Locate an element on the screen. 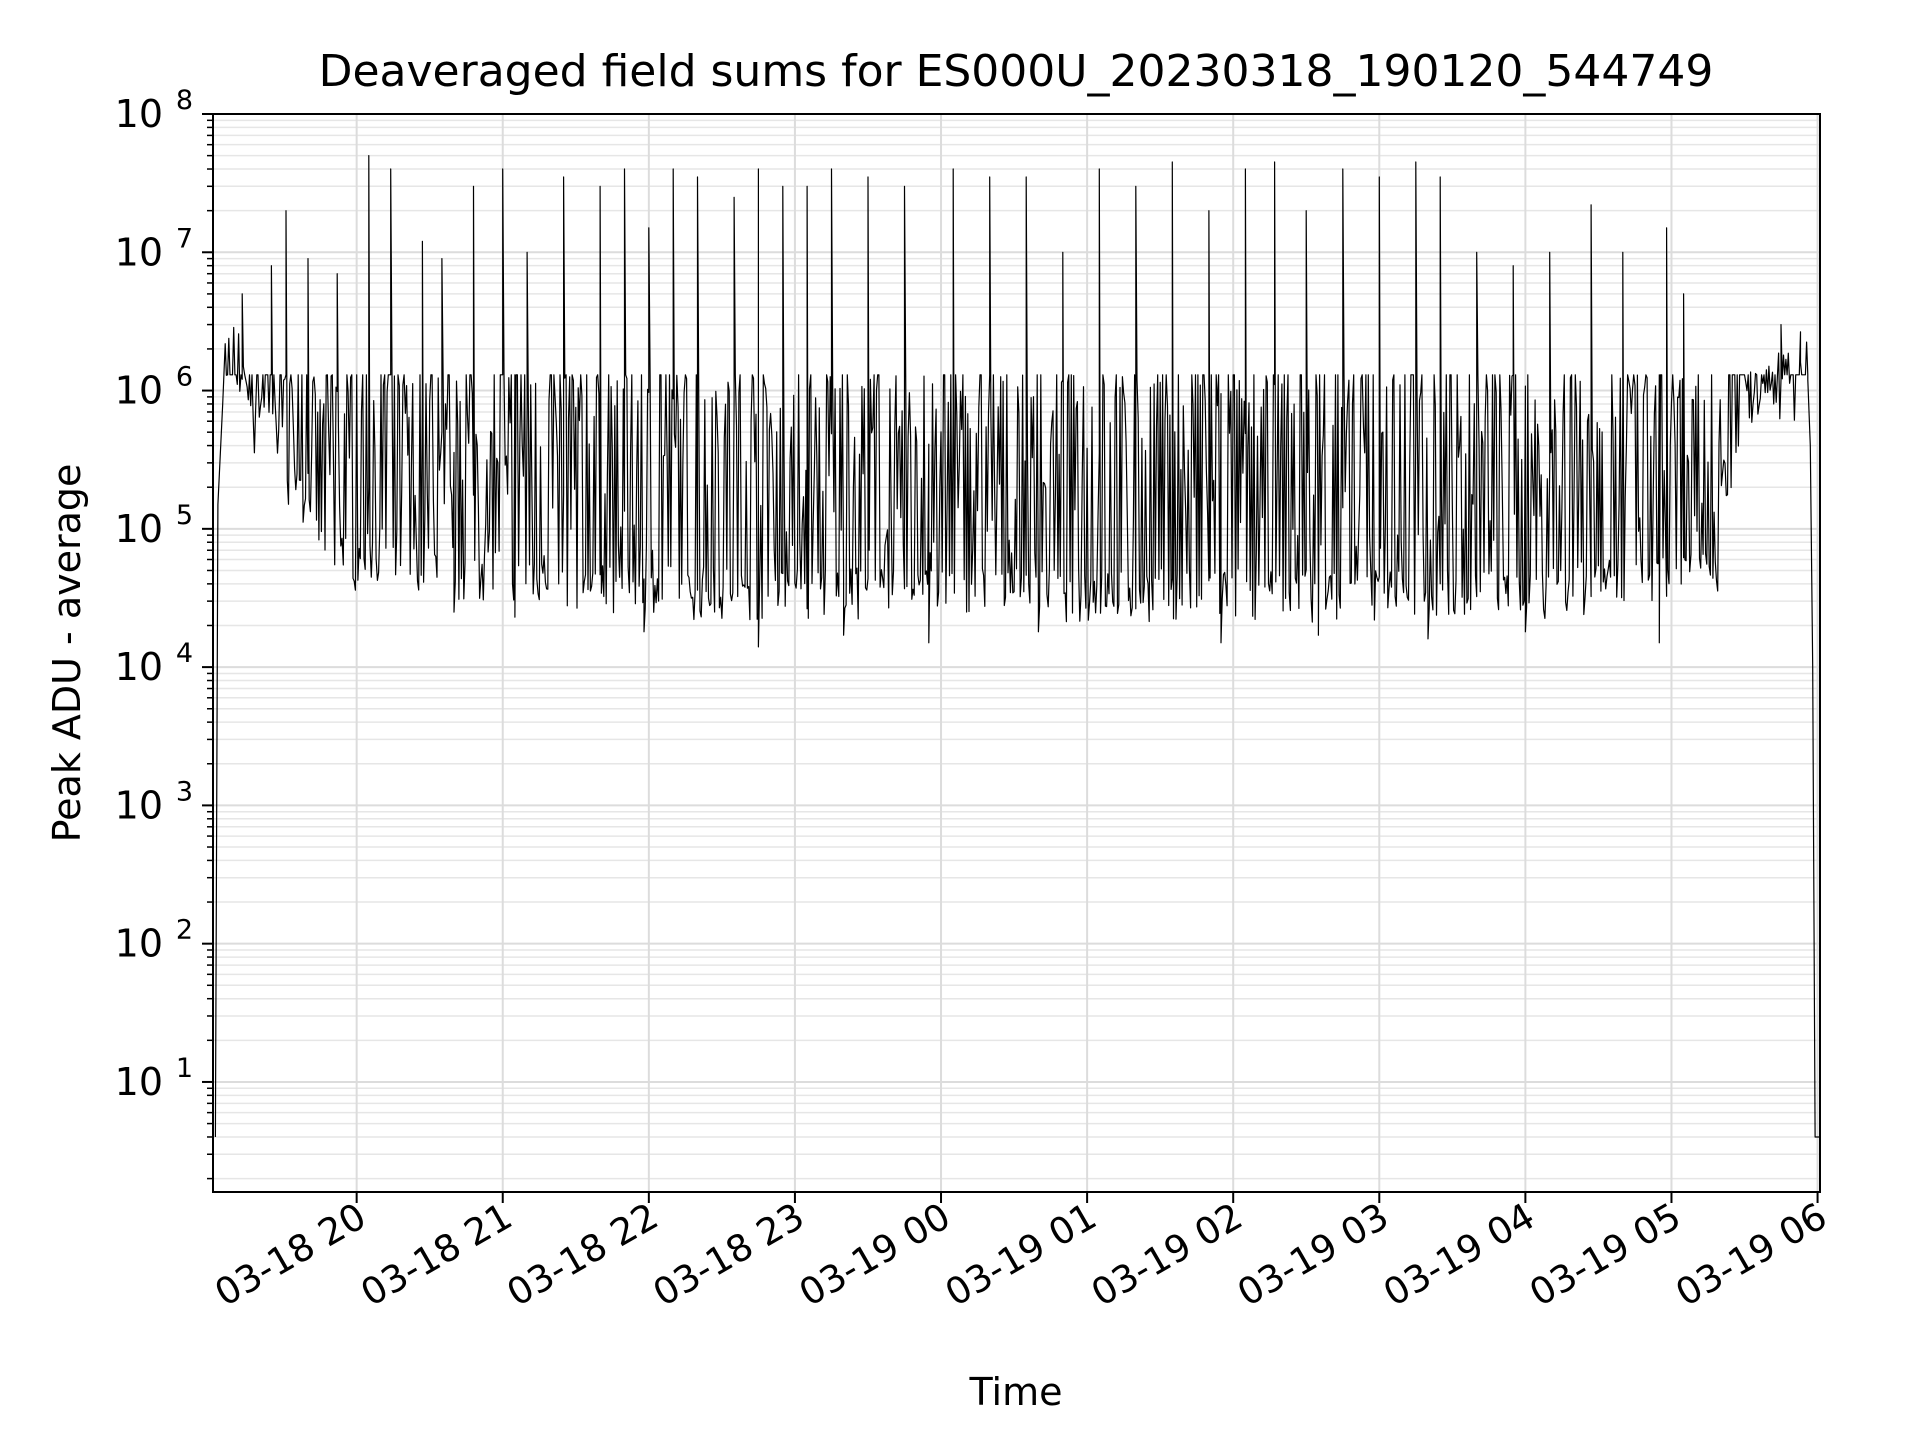 The width and height of the screenshot is (1920, 1440). y-tick-label-exponent: 5 is located at coordinates (184, 515).